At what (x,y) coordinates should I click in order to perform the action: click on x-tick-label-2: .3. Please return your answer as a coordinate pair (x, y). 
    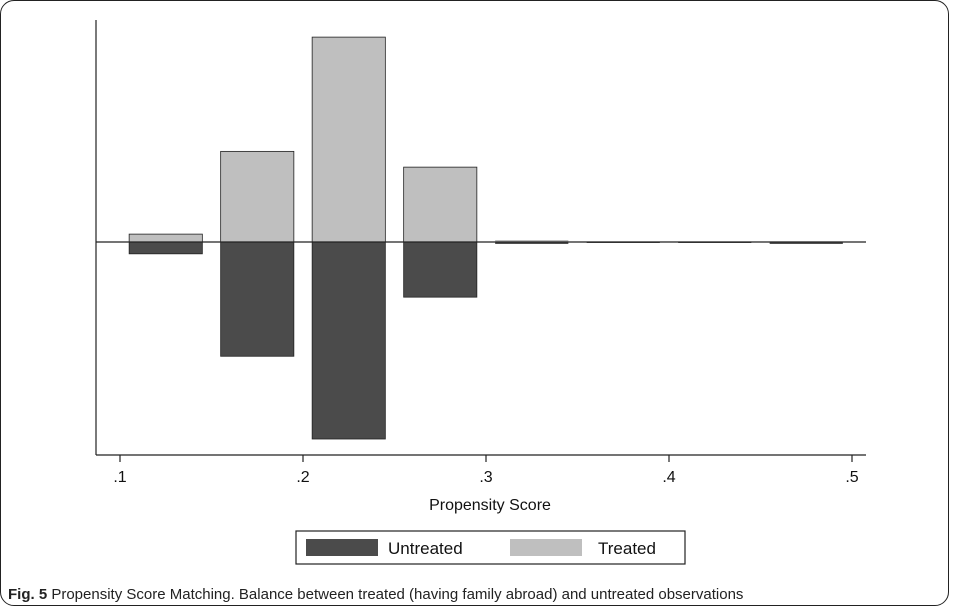
    Looking at the image, I should click on (485, 477).